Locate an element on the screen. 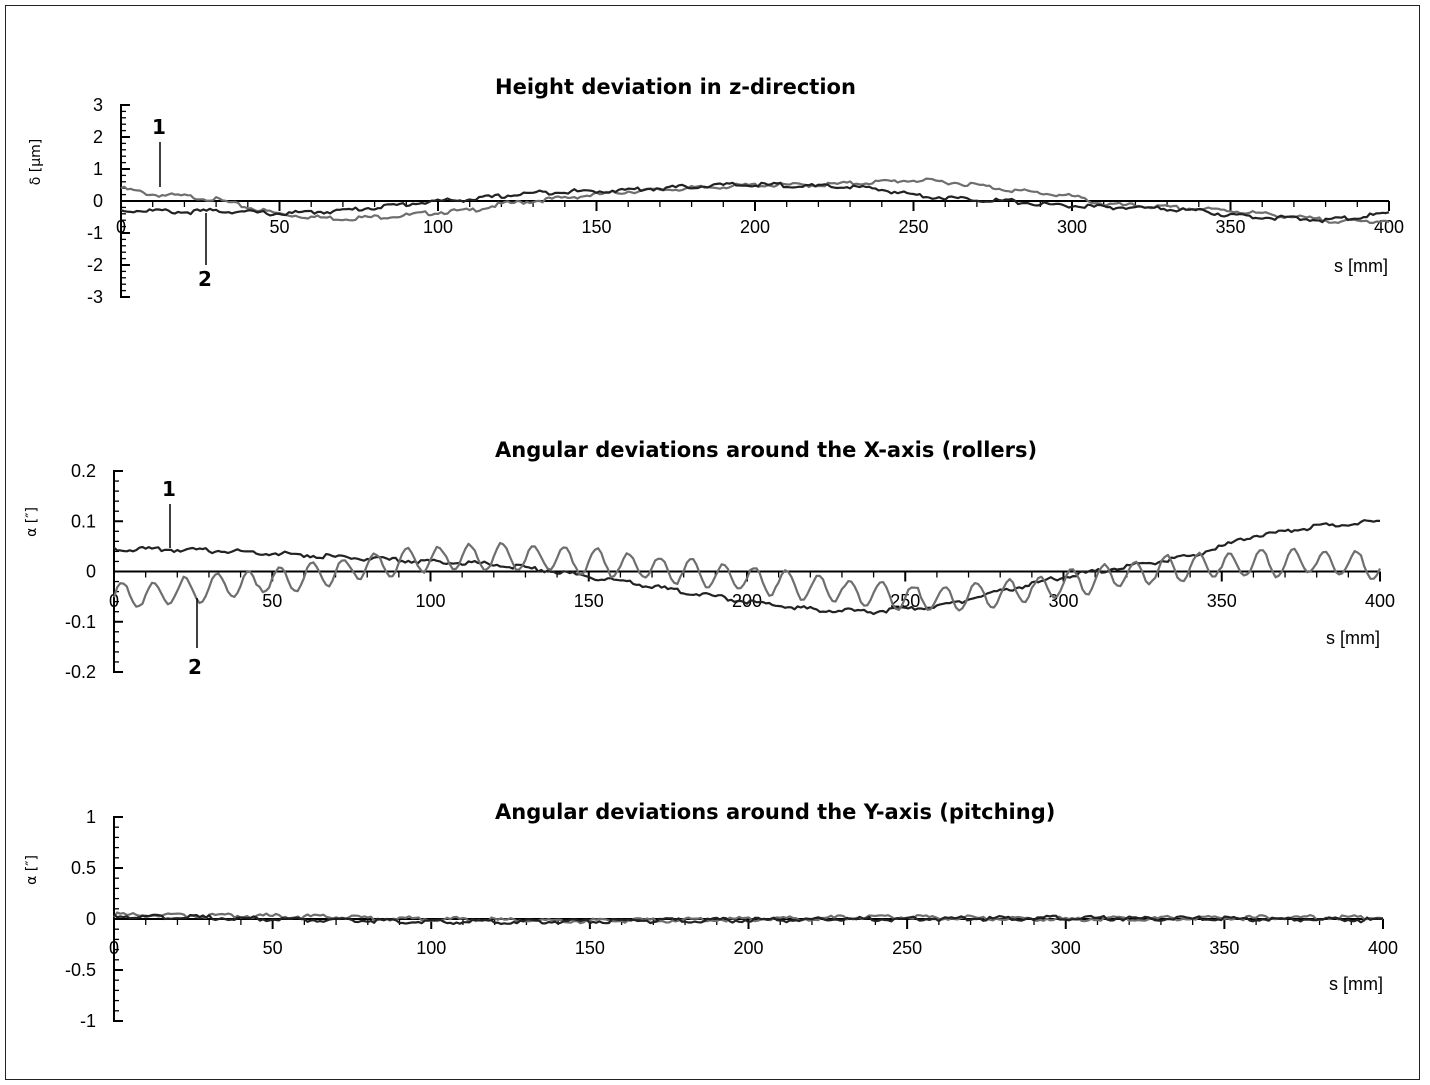  y-tick-label: 3 is located at coordinates (98, 105).